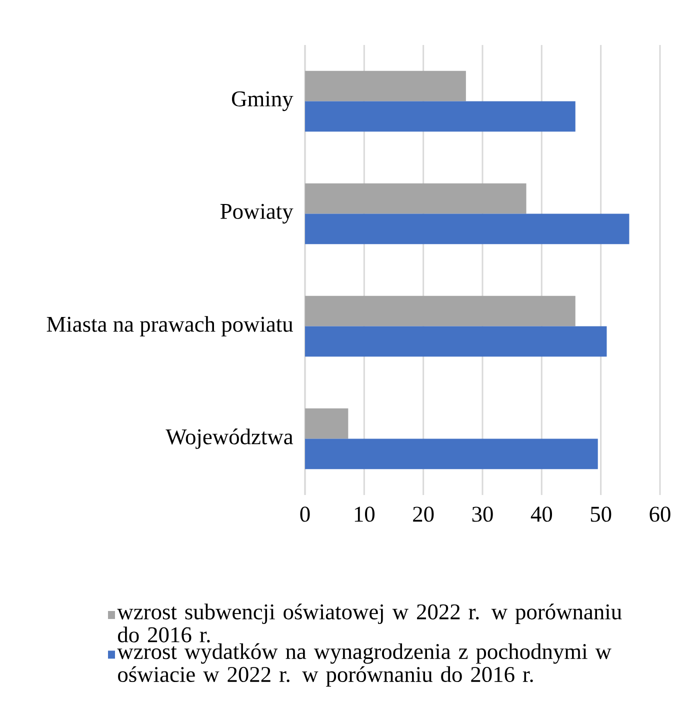  Describe the element at coordinates (169, 326) in the screenshot. I see `y-tick-label: Miasta na prawach powiatu` at that location.